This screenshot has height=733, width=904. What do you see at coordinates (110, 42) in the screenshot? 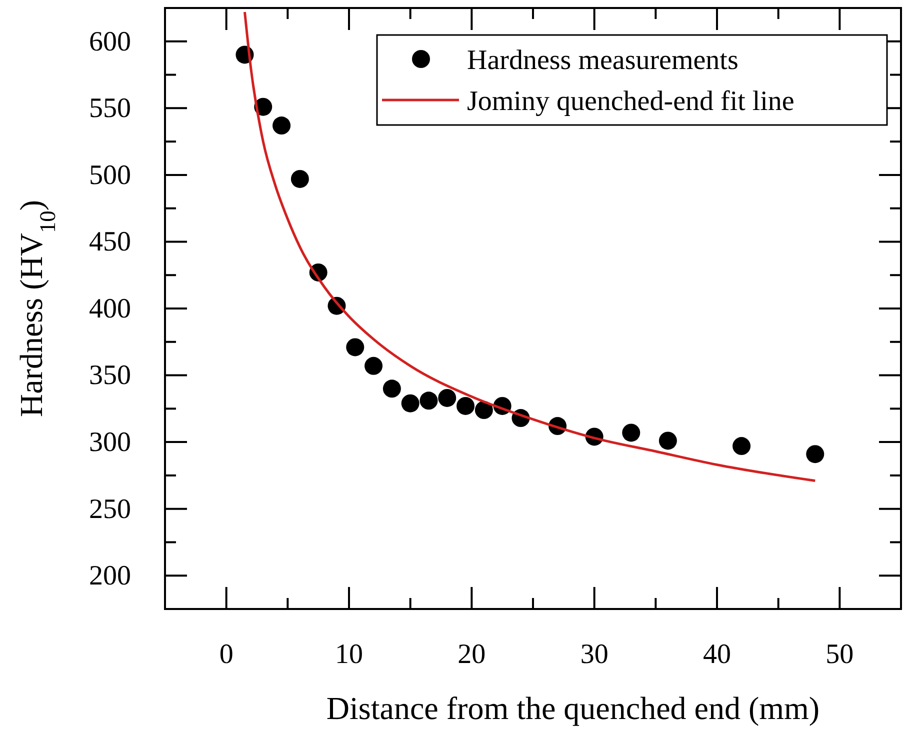
I see `y-tick-label: 600` at bounding box center [110, 42].